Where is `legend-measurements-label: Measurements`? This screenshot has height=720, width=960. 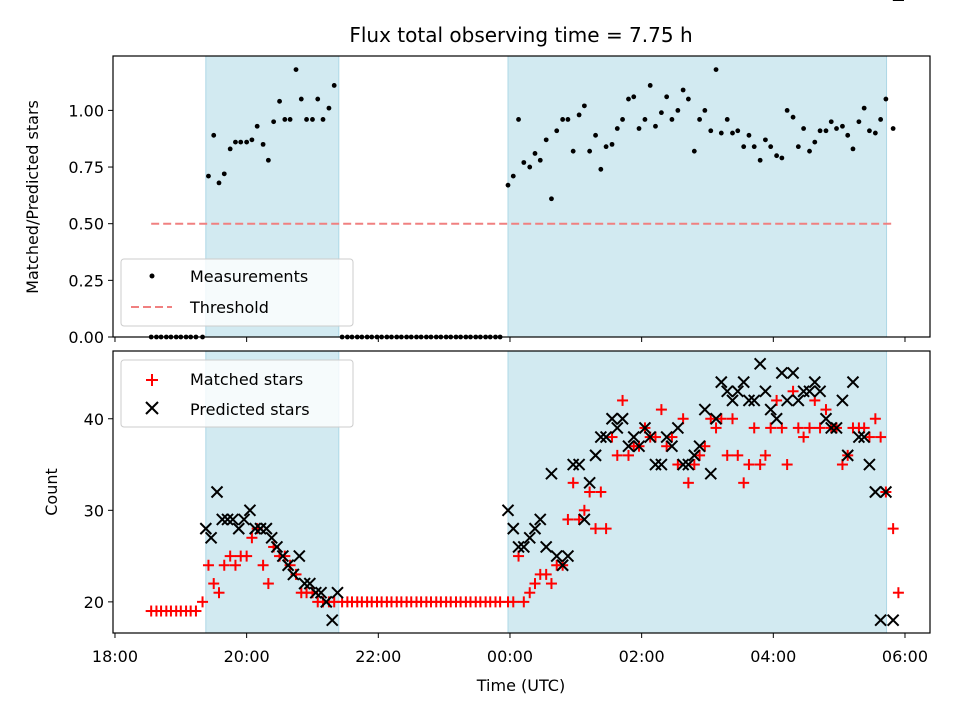 legend-measurements-label: Measurements is located at coordinates (249, 276).